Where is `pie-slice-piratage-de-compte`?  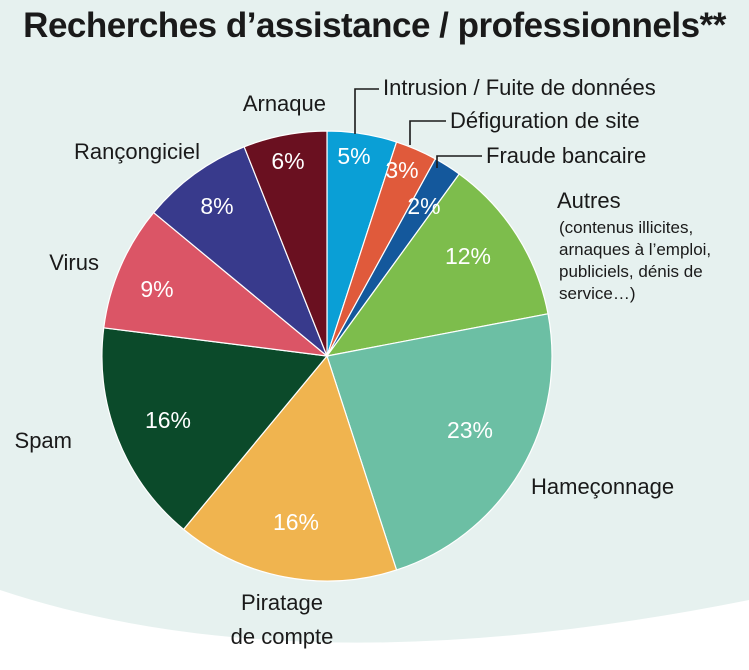 pie-slice-piratage-de-compte is located at coordinates (290, 468).